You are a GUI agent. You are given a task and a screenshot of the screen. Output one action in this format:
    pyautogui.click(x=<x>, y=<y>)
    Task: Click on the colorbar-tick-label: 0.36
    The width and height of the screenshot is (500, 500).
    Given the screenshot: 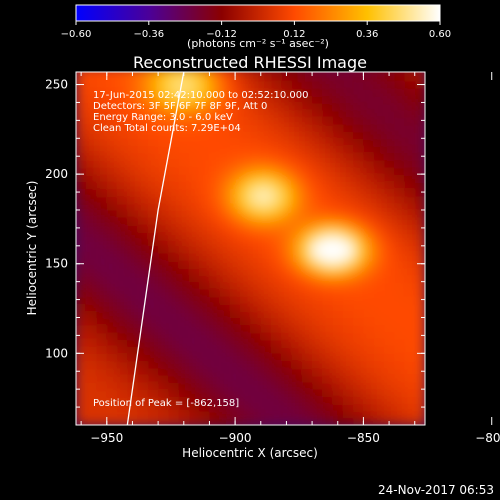 What is the action you would take?
    pyautogui.click(x=367, y=34)
    